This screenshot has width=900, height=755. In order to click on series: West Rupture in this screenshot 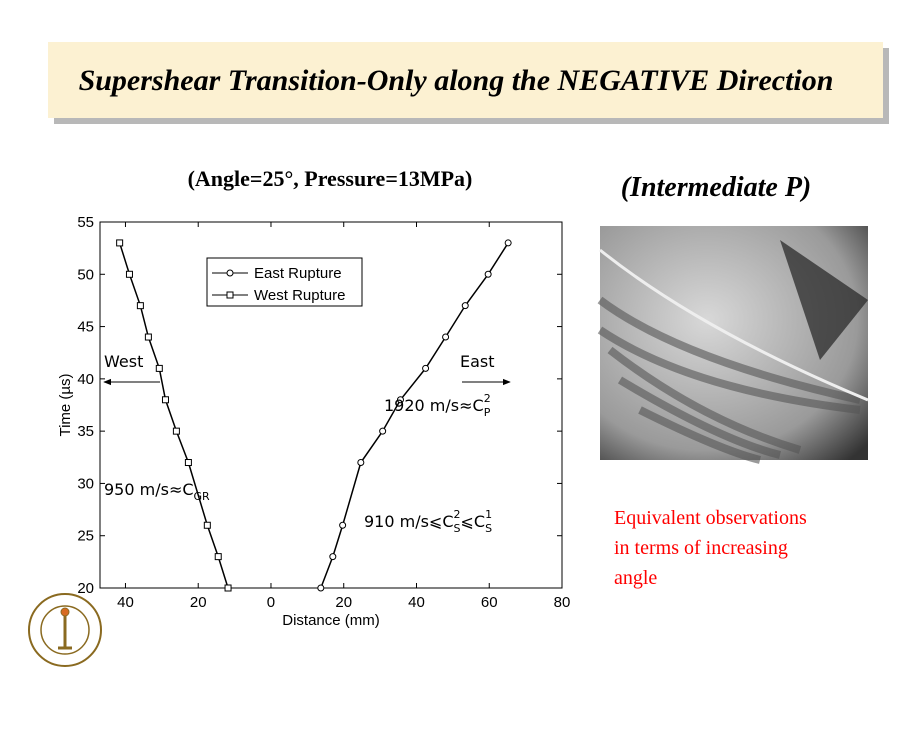, I will do `click(230, 415)`.